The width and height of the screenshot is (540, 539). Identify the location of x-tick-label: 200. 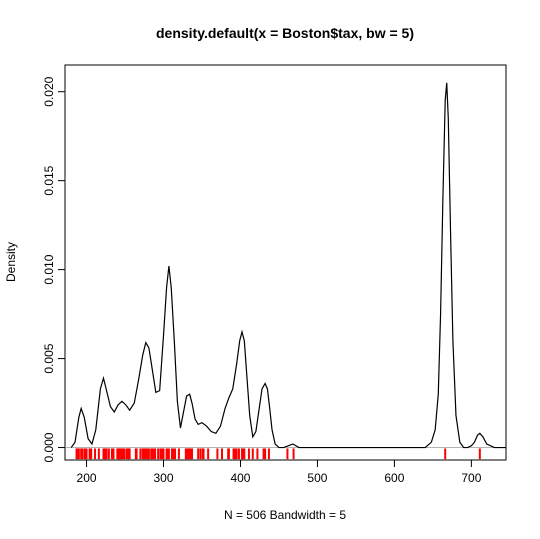
(87, 478).